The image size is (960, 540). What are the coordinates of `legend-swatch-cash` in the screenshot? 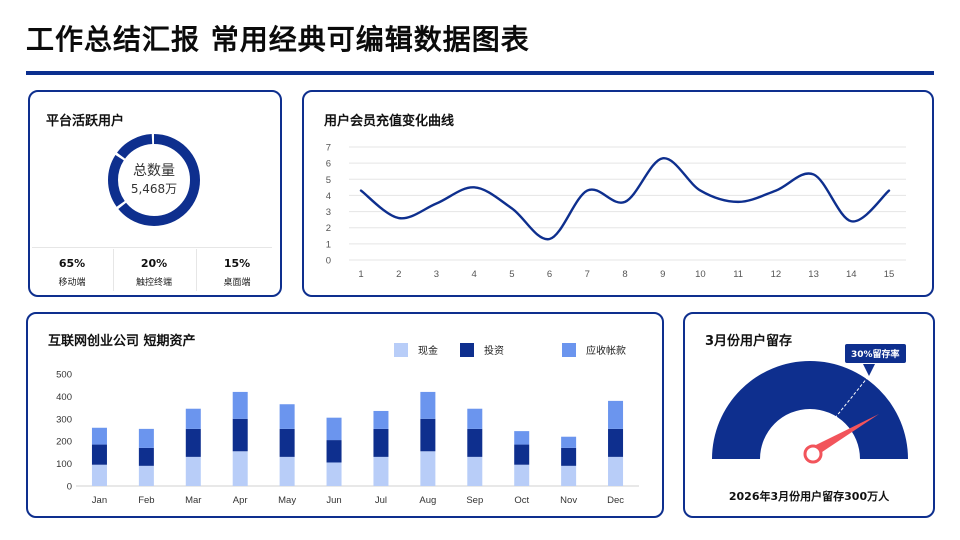 It's located at (401, 349).